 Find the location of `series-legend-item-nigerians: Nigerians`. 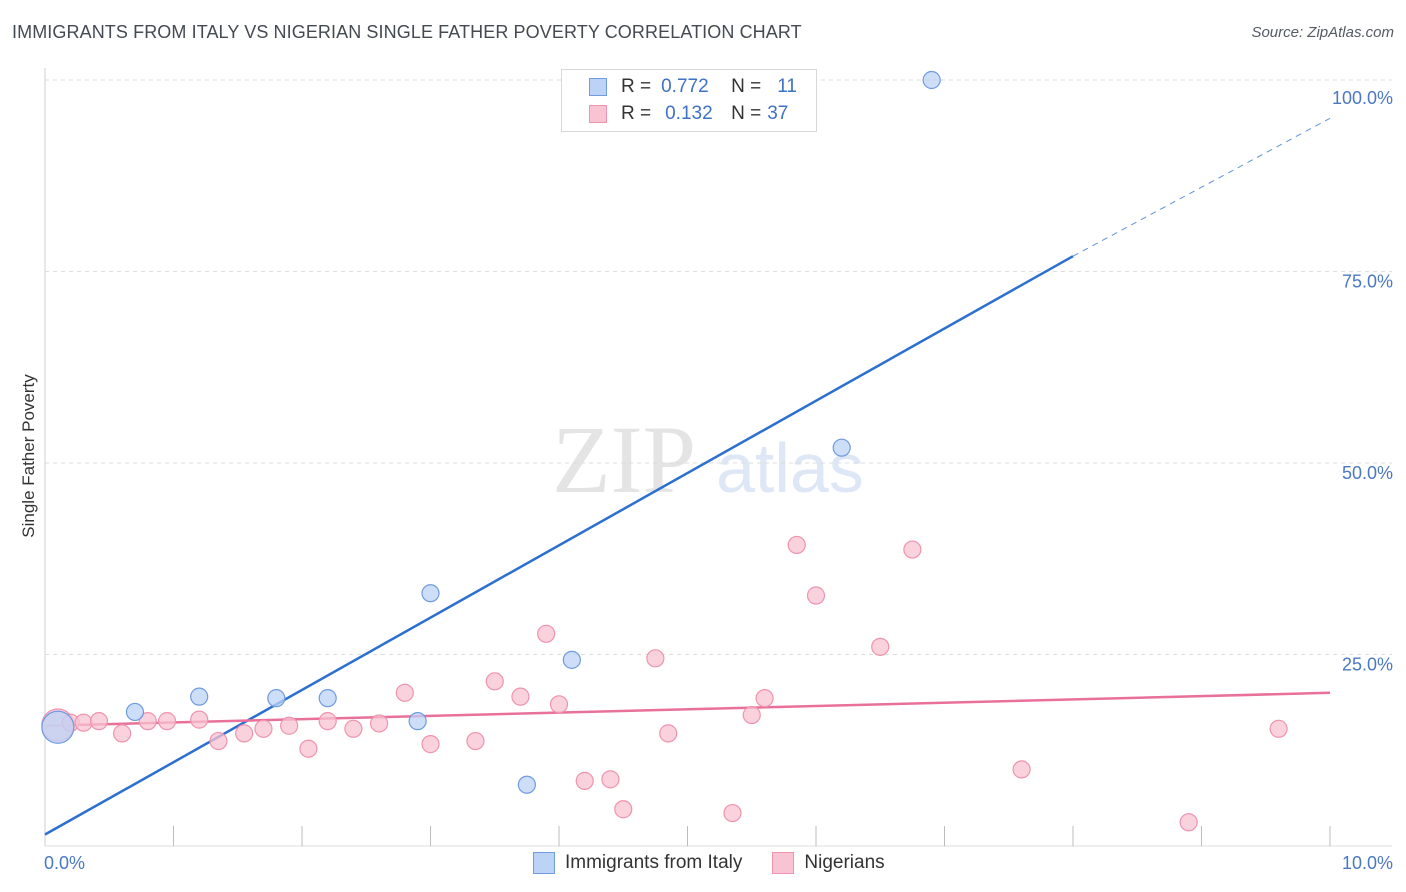

series-legend-item-nigerians: Nigerians is located at coordinates (828, 863).